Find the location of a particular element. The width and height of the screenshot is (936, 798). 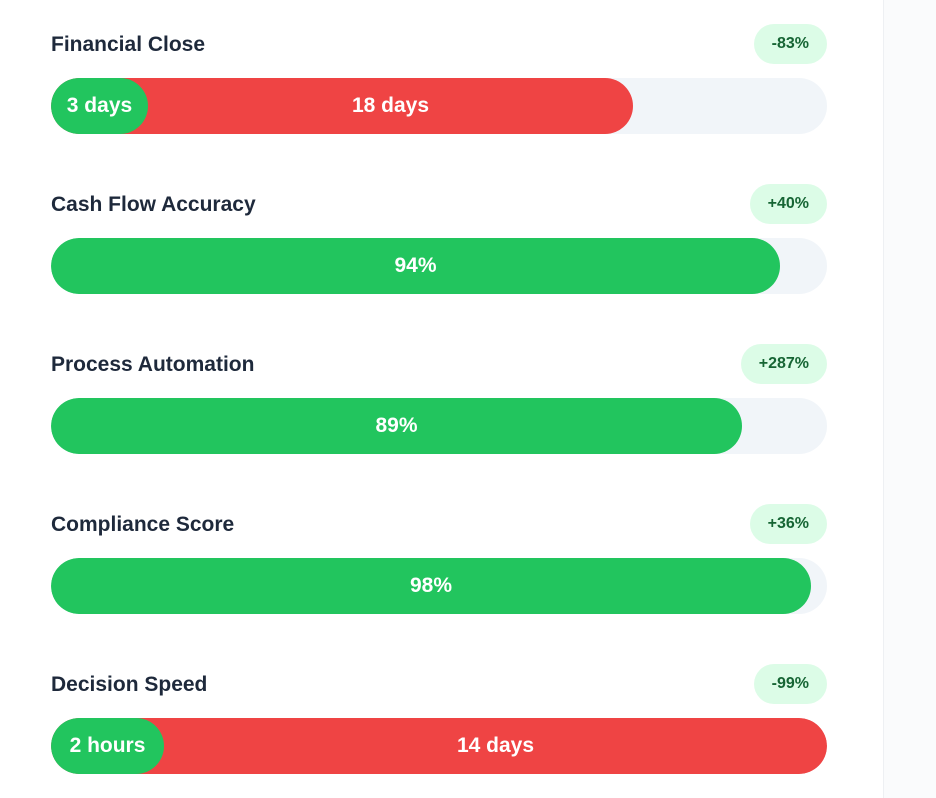

new-value-label: 3 days is located at coordinates (99, 105).